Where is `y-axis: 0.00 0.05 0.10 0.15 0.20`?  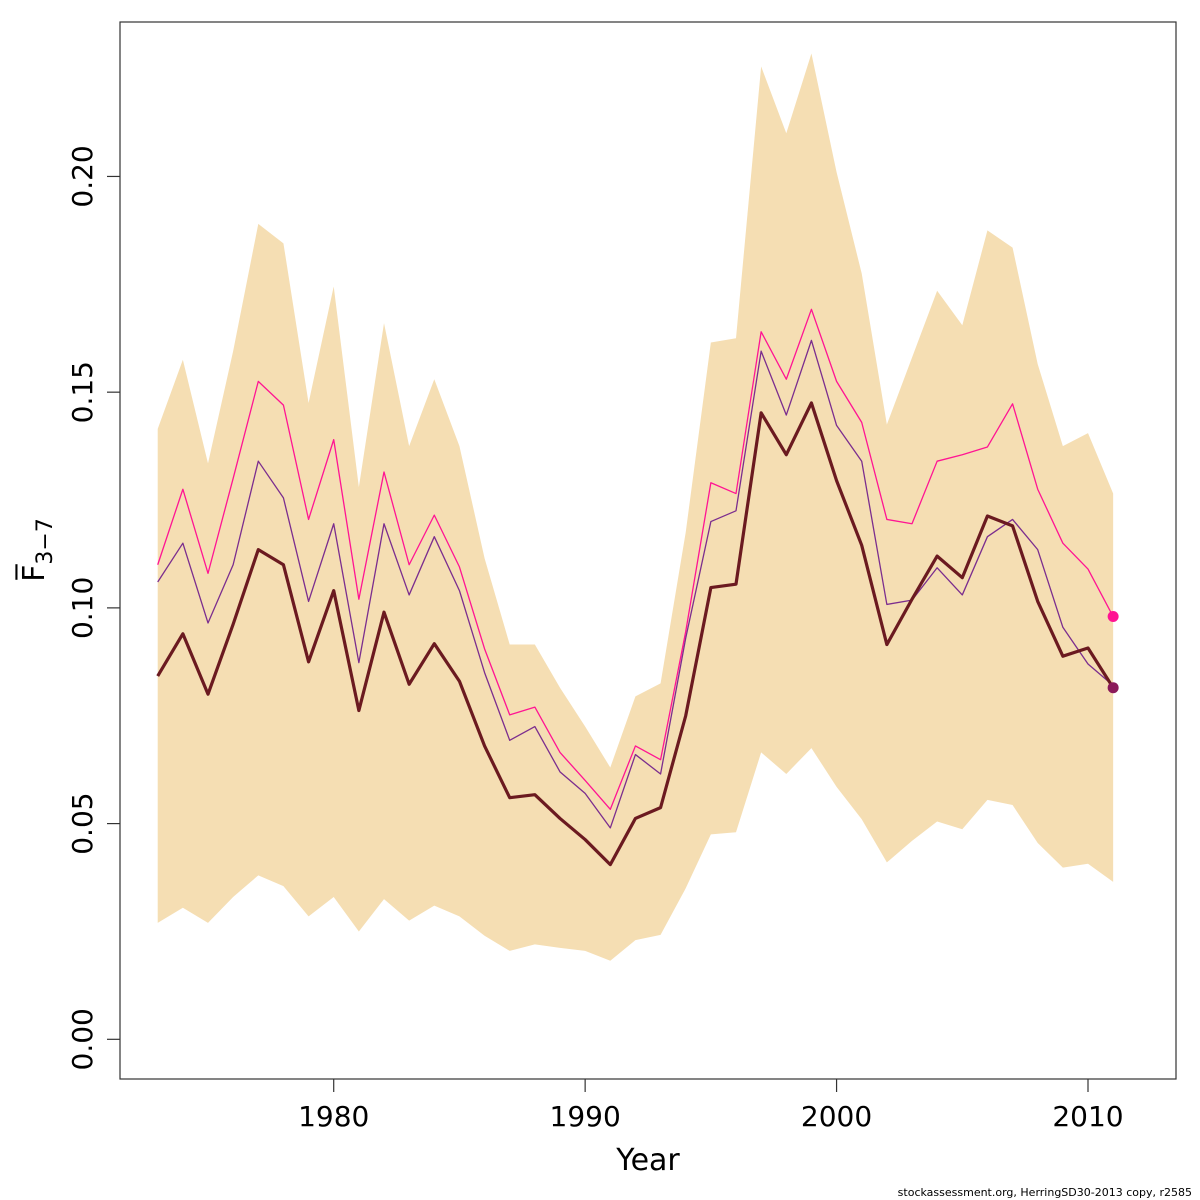
y-axis: 0.00 0.05 0.10 0.15 0.20 is located at coordinates (93, 607).